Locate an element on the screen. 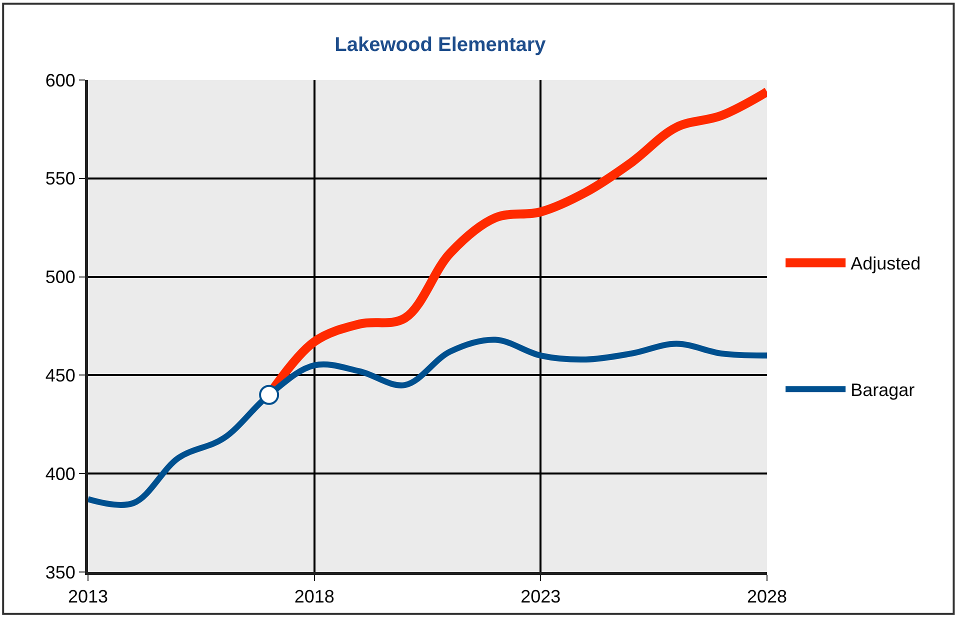  legend-label: Baragar is located at coordinates (882, 390).